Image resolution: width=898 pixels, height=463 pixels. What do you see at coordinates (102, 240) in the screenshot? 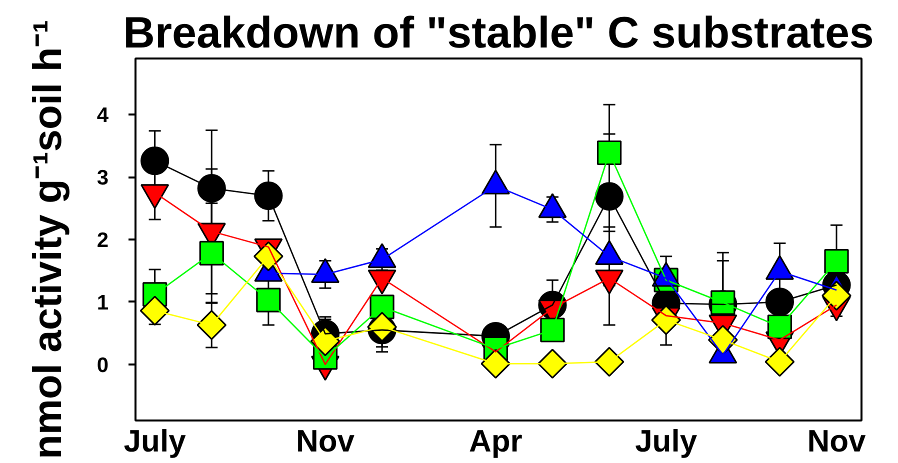
I see `y-tick-label: 2` at bounding box center [102, 240].